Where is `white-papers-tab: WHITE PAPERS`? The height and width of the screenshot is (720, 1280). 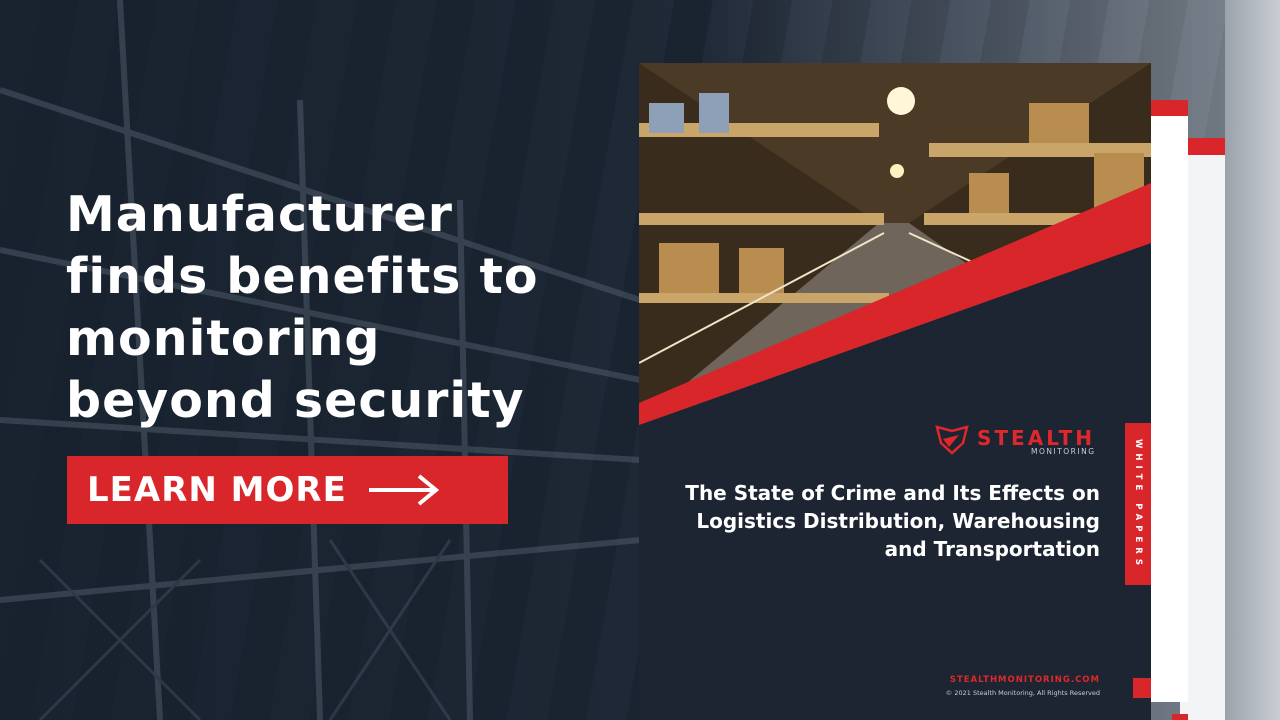 white-papers-tab: WHITE PAPERS is located at coordinates (1138, 504).